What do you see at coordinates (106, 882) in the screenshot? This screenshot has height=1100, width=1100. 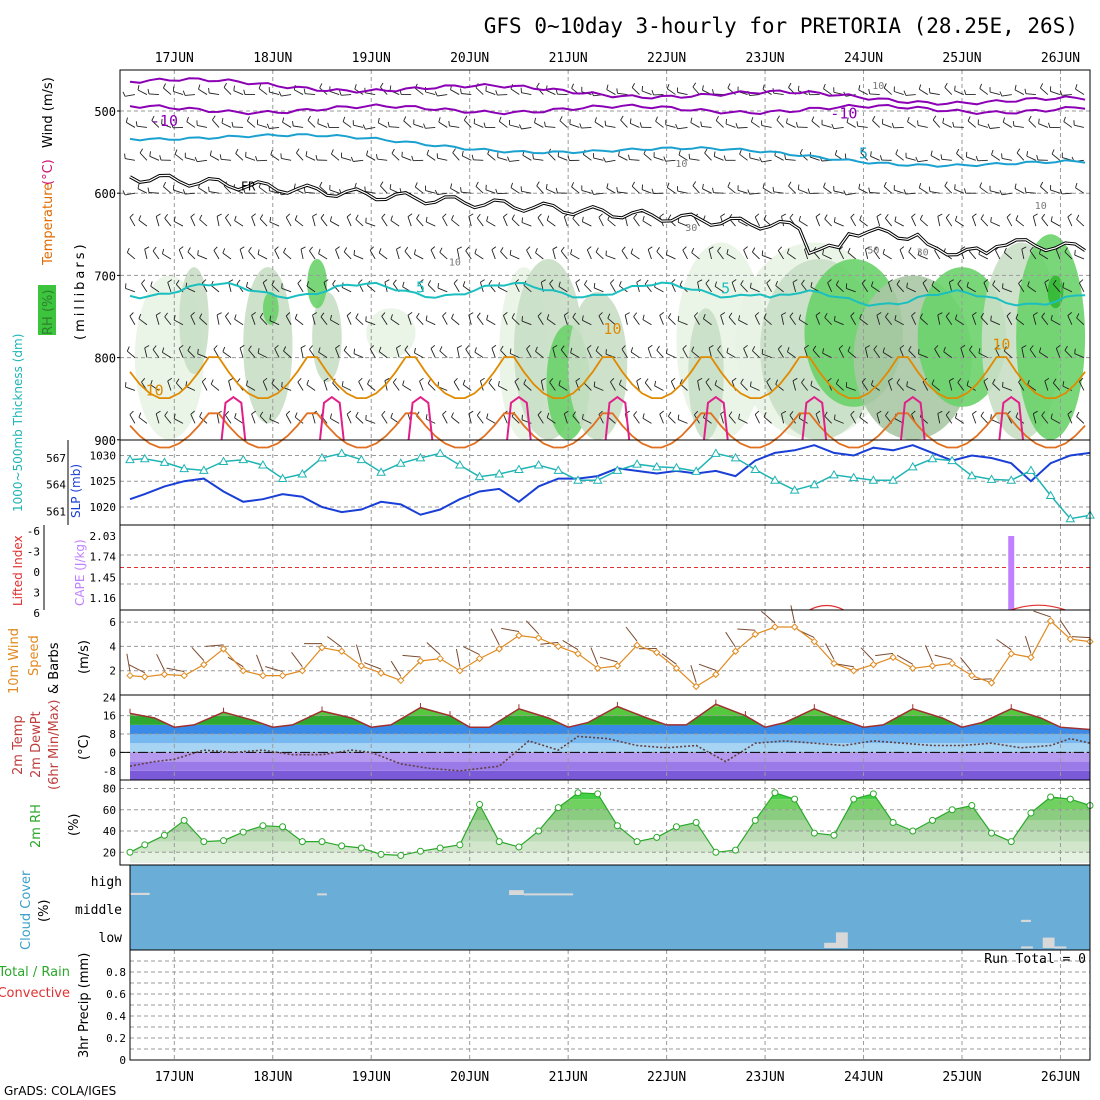 I see `cloud-level-label: high` at bounding box center [106, 882].